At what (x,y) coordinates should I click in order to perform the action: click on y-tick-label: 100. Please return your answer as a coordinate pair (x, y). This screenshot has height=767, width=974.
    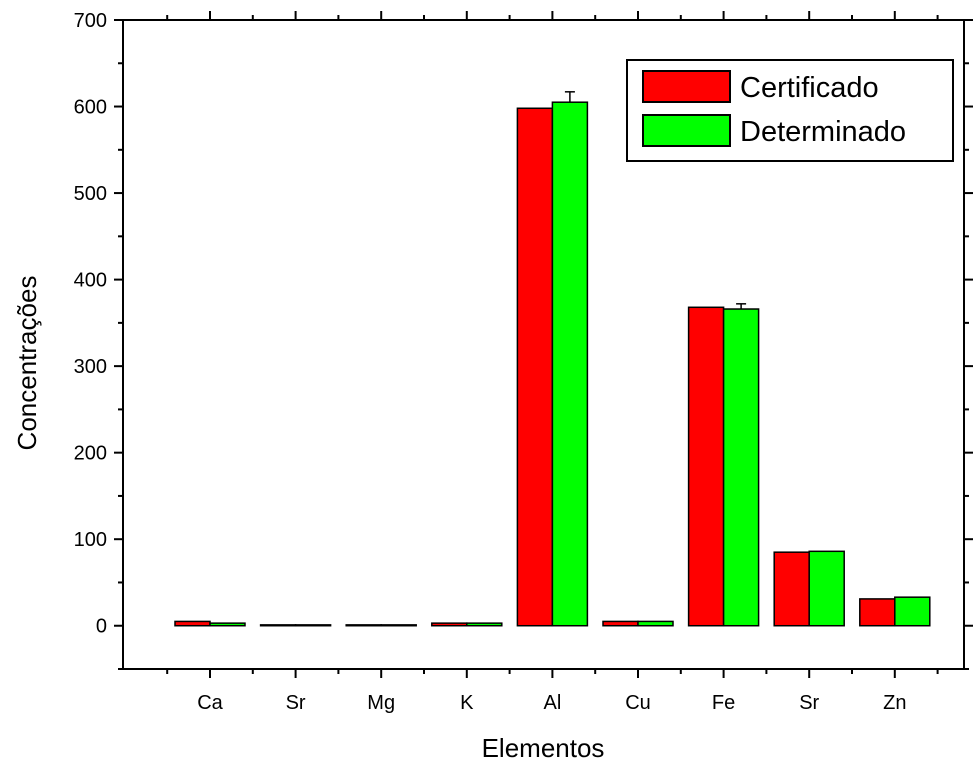
    Looking at the image, I should click on (90, 540).